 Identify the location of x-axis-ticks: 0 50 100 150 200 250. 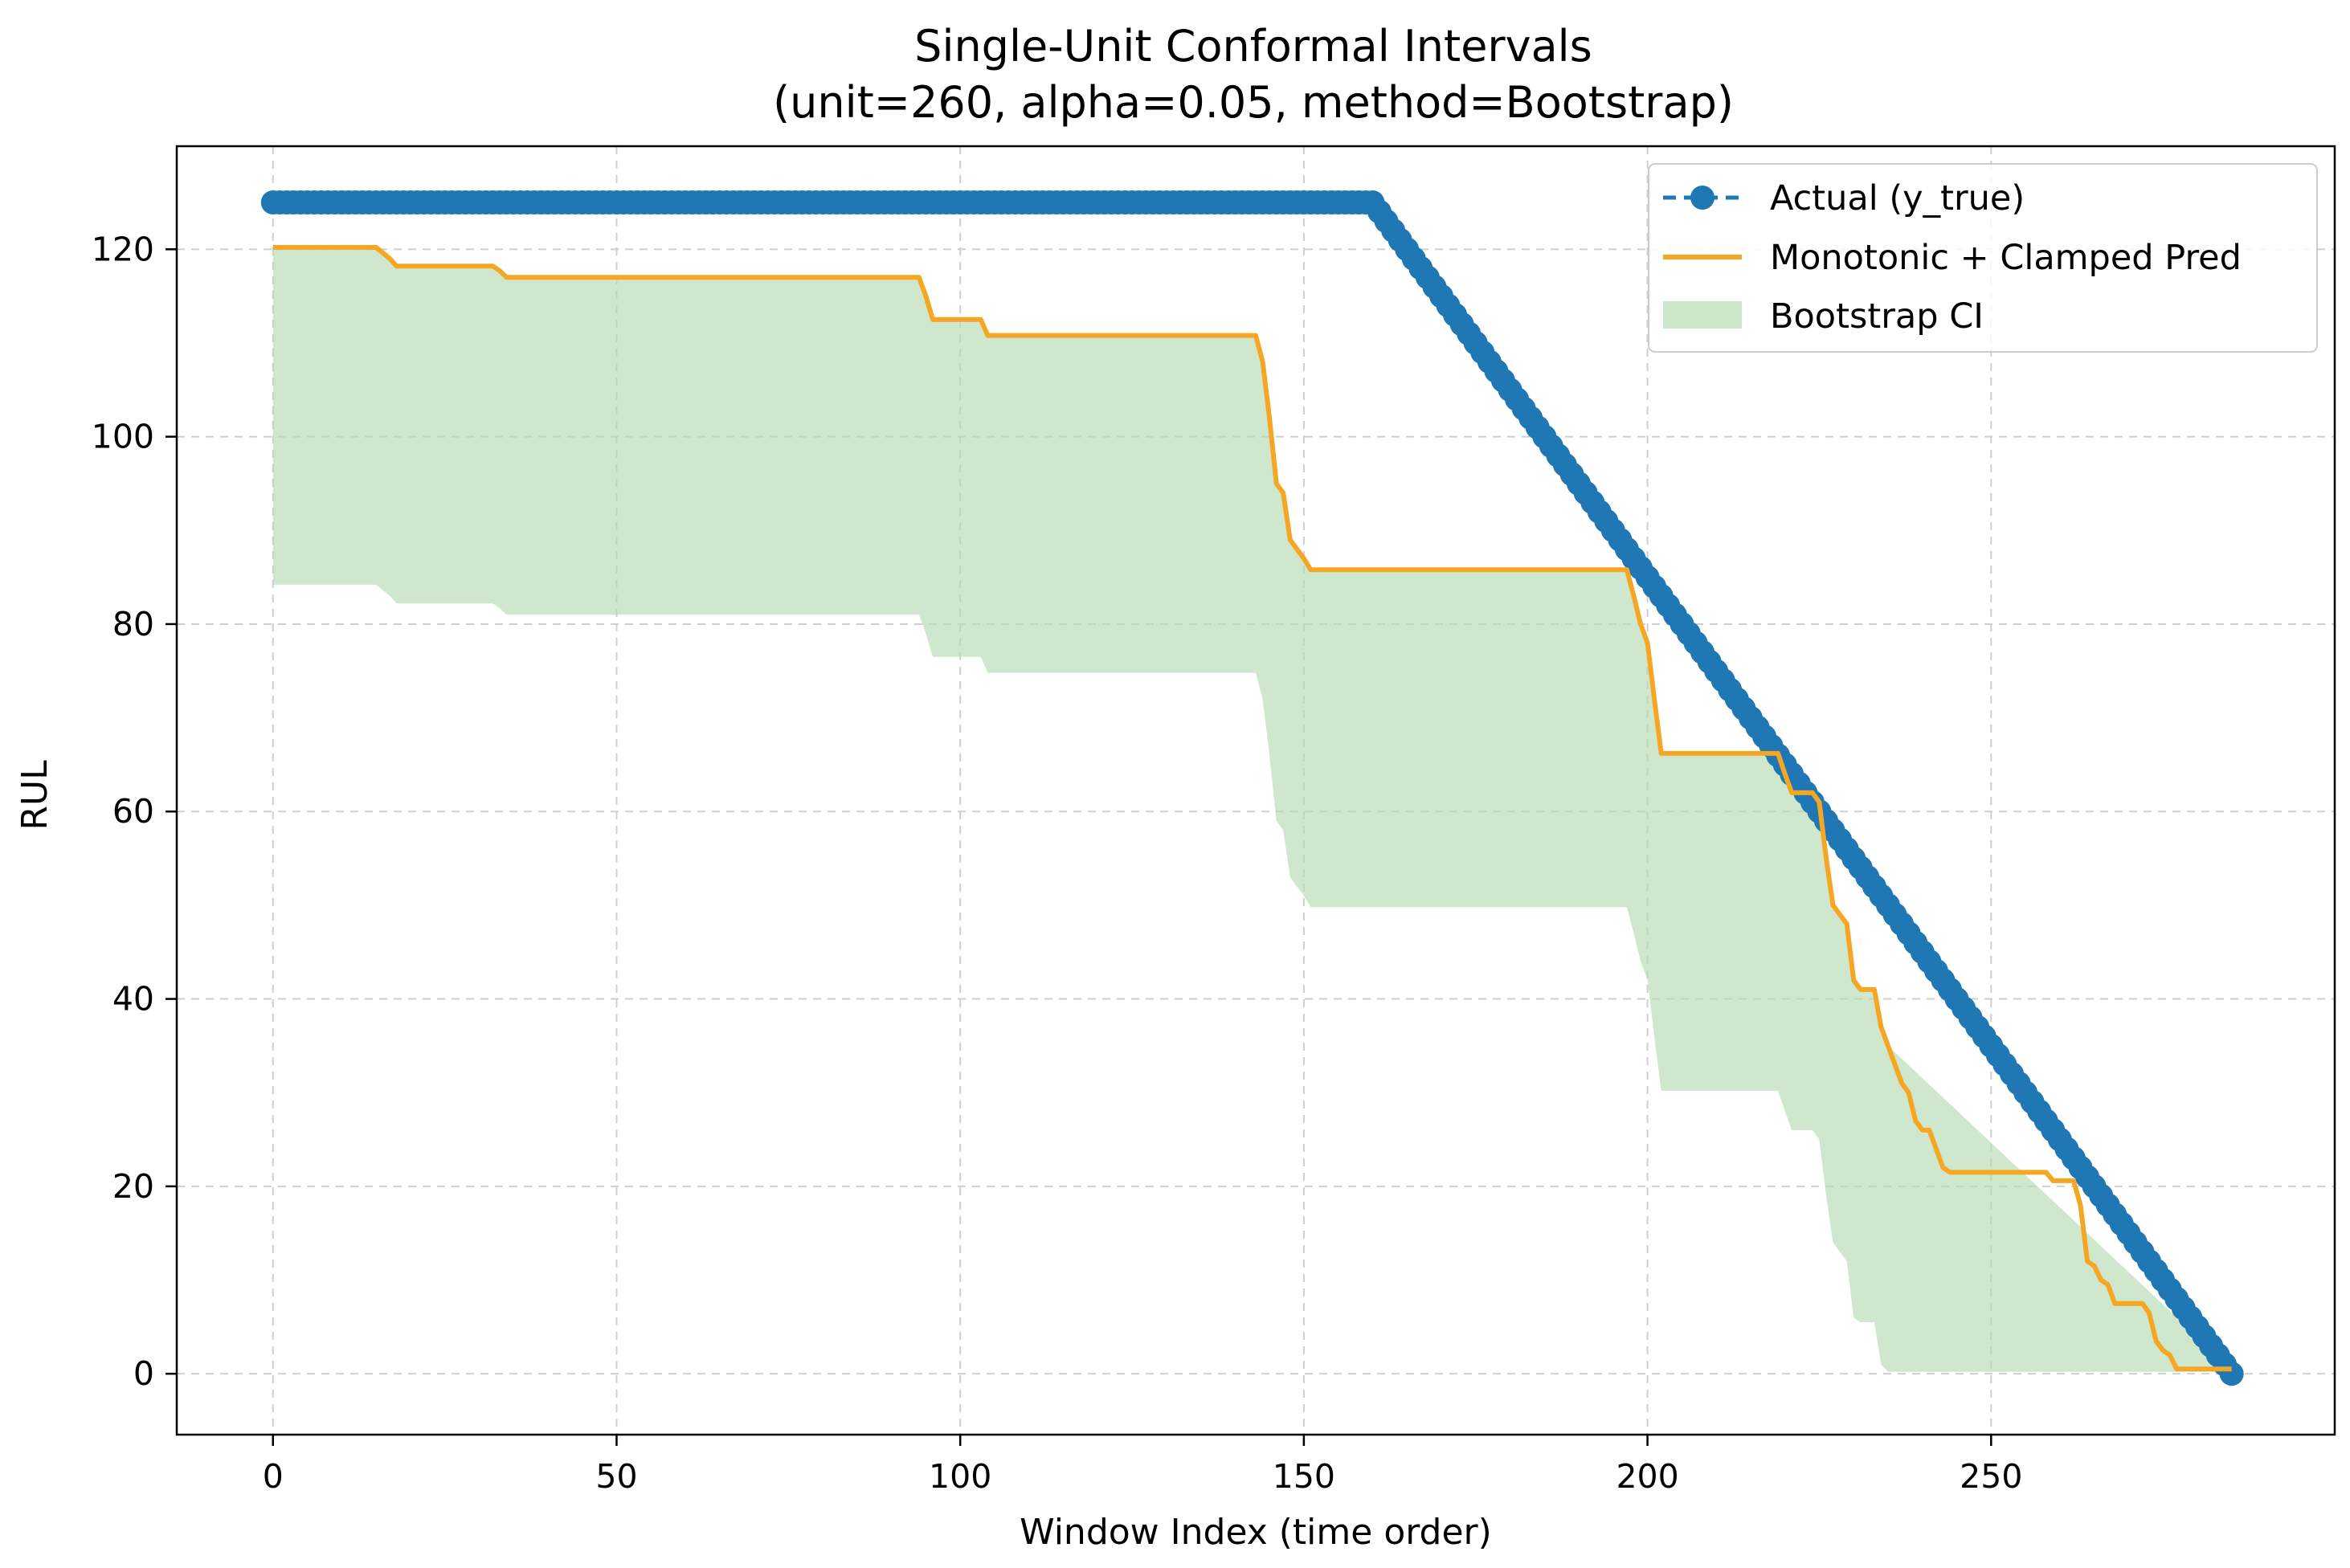
(1142, 1465).